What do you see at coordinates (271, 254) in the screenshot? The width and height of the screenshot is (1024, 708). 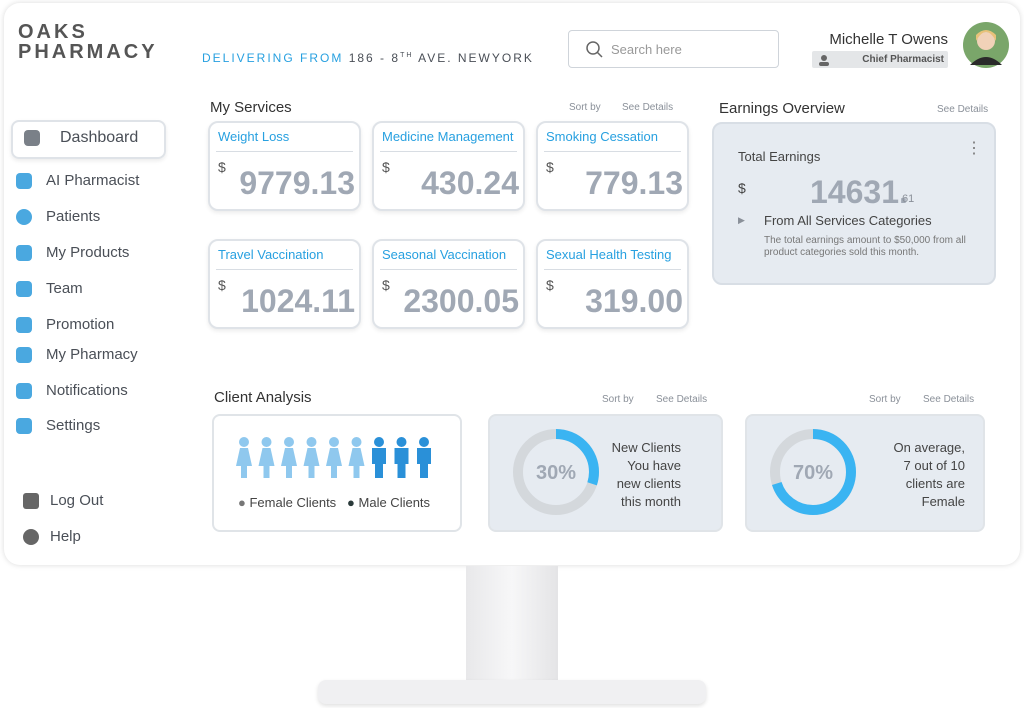 I see `service-name: Travel Vaccination` at bounding box center [271, 254].